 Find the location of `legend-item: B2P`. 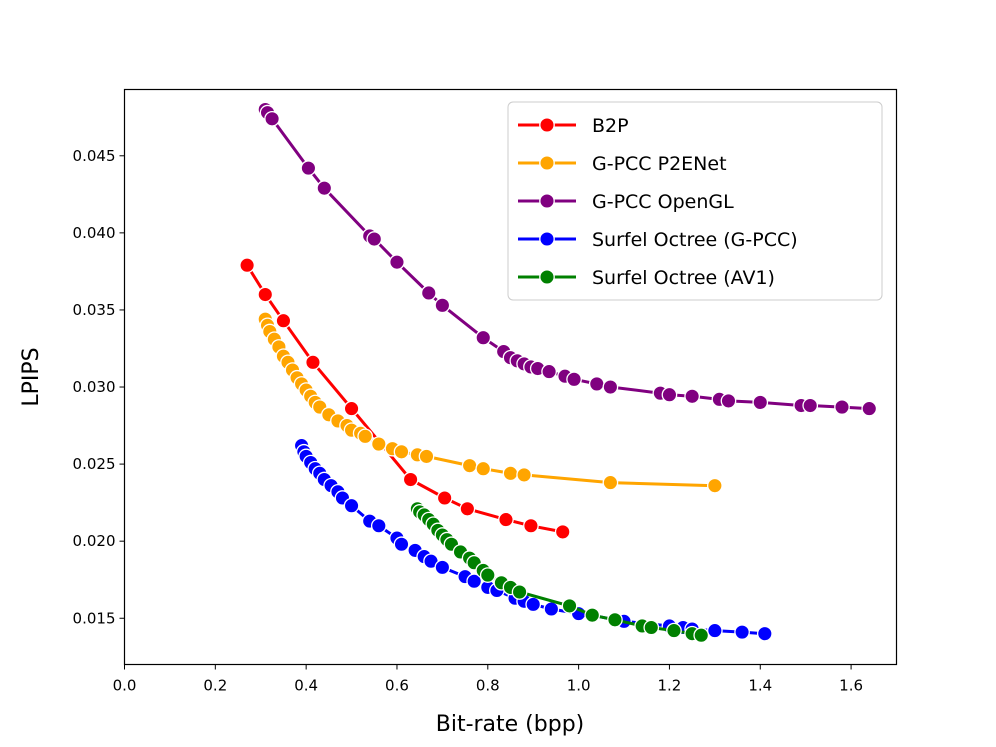

legend-item: B2P is located at coordinates (573, 126).